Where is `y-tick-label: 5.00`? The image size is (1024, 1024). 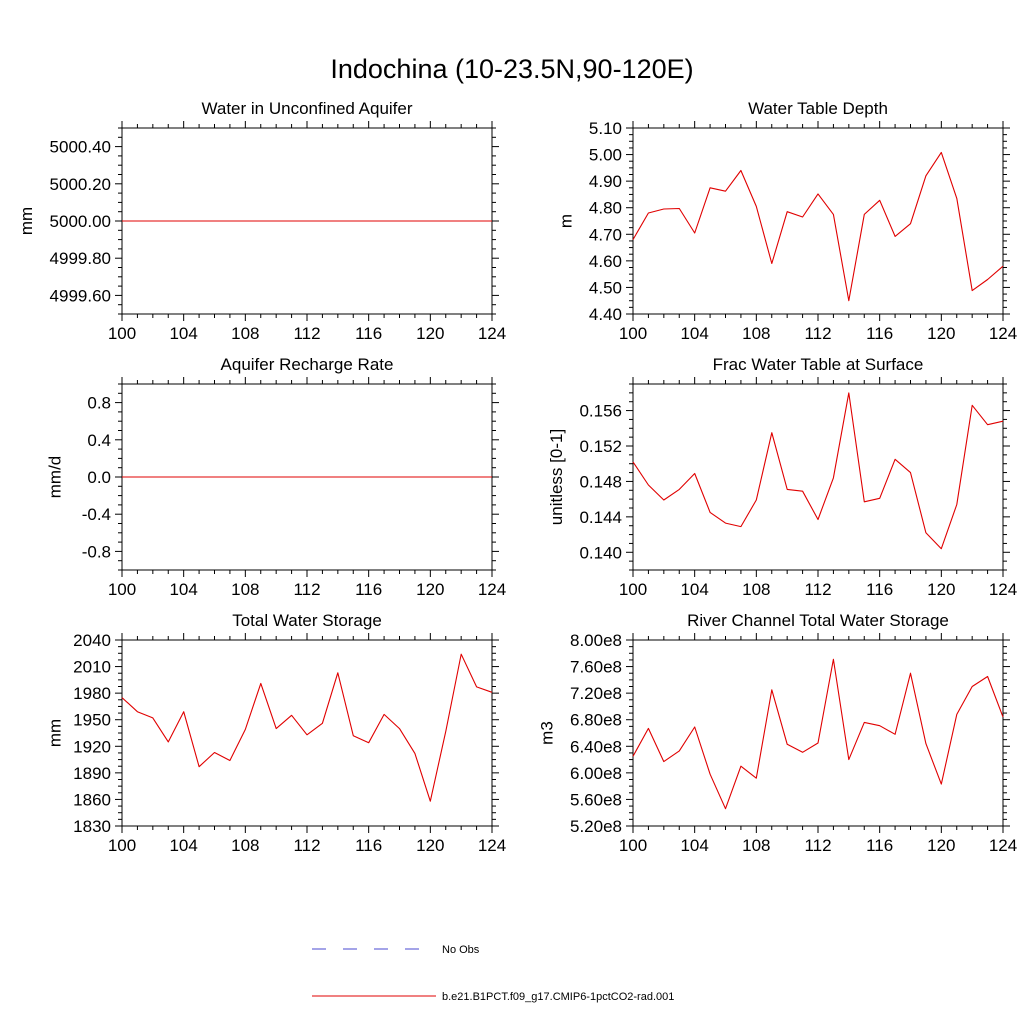
y-tick-label: 5.00 is located at coordinates (605, 155).